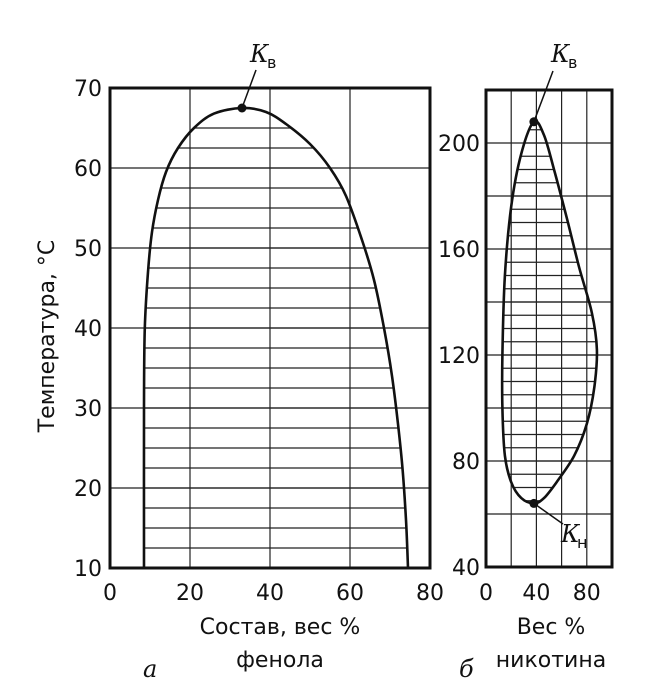 Image resolution: width=668 pixels, height=697 pixels. Describe the element at coordinates (270, 593) in the screenshot. I see `x-tick-label-a: 40` at that location.